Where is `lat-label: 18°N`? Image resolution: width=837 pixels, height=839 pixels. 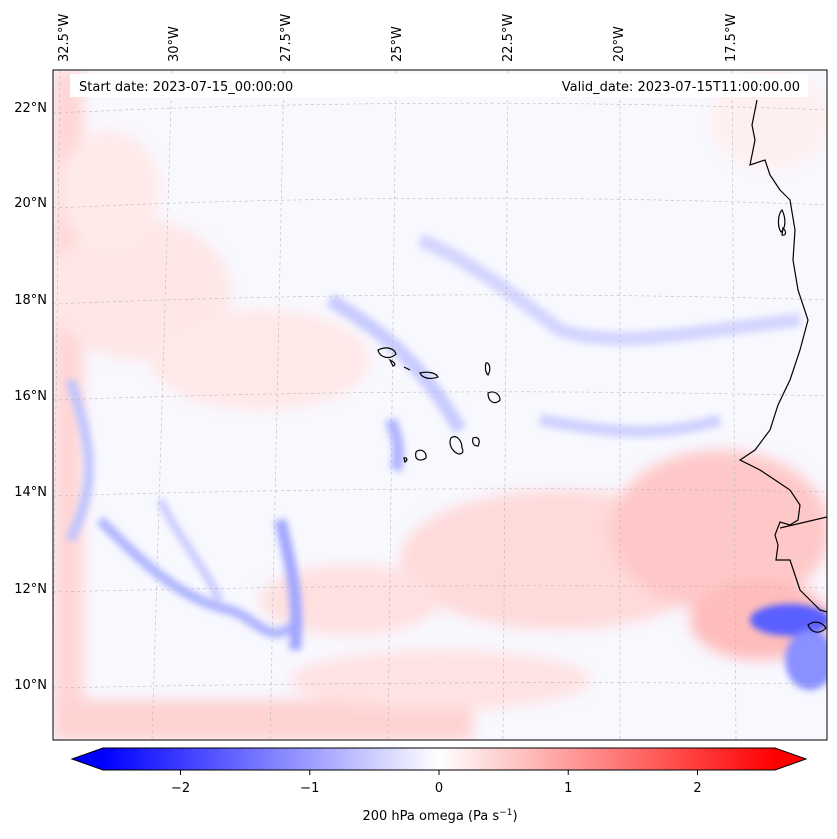
lat-label: 18°N is located at coordinates (30, 300).